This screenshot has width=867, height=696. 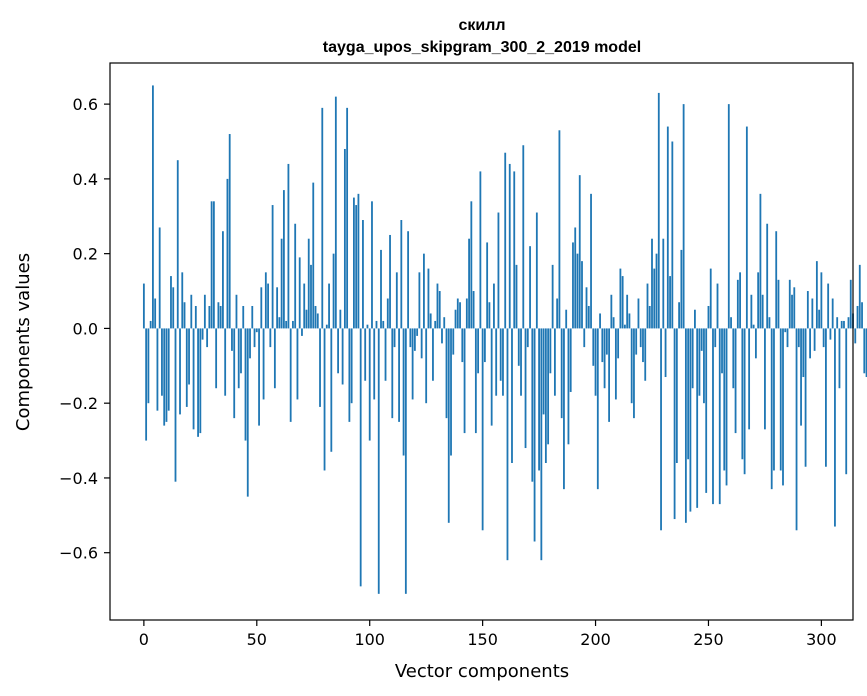 What do you see at coordinates (481, 25) in the screenshot?
I see `chart-title: скилл` at bounding box center [481, 25].